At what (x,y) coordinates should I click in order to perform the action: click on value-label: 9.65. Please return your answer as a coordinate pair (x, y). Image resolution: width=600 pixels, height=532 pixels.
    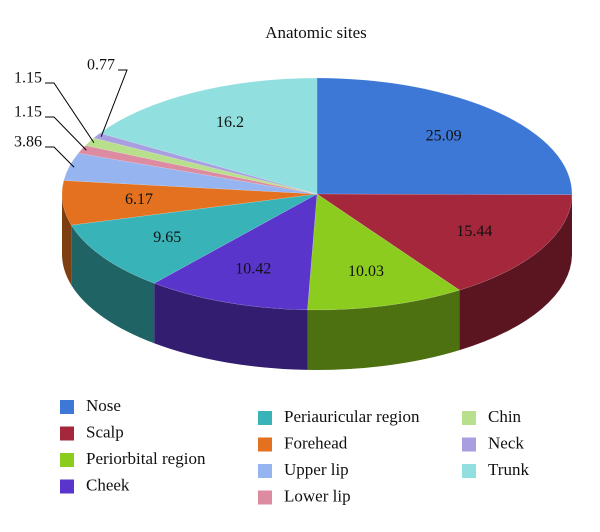
    Looking at the image, I should click on (167, 237).